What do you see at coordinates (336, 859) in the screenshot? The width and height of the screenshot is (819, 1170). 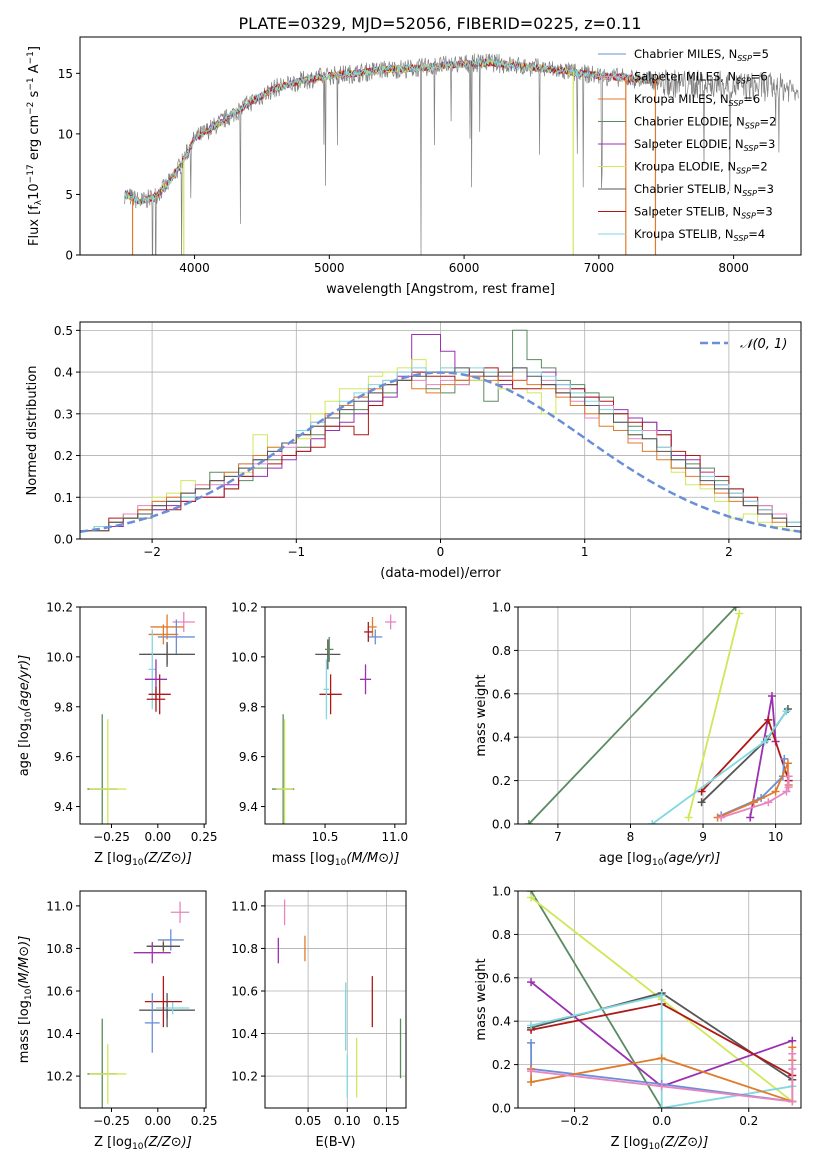 I see `x-axis-label: mass [log10(M/M⊙)]` at bounding box center [336, 859].